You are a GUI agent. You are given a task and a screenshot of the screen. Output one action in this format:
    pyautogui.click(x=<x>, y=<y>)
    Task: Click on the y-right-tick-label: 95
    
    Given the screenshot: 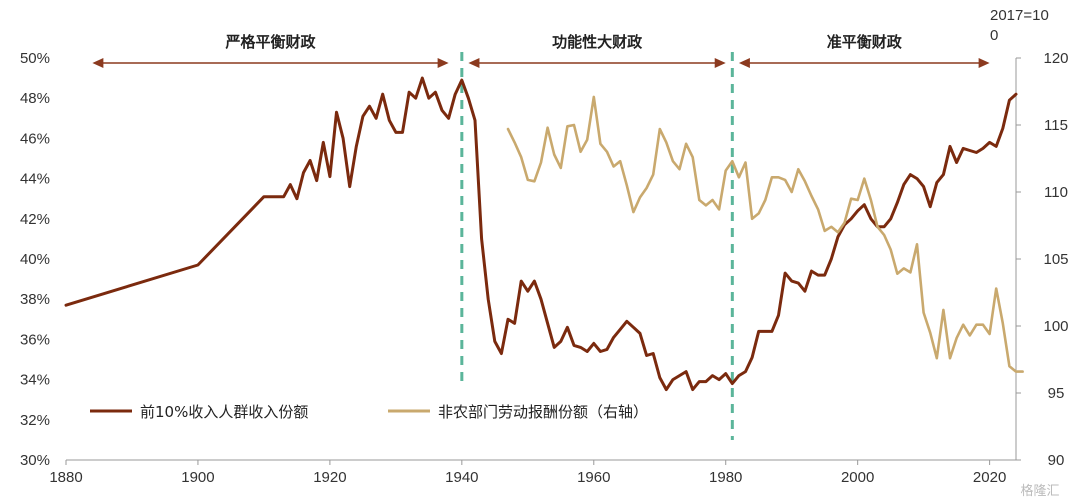 What is the action you would take?
    pyautogui.click(x=1056, y=393)
    